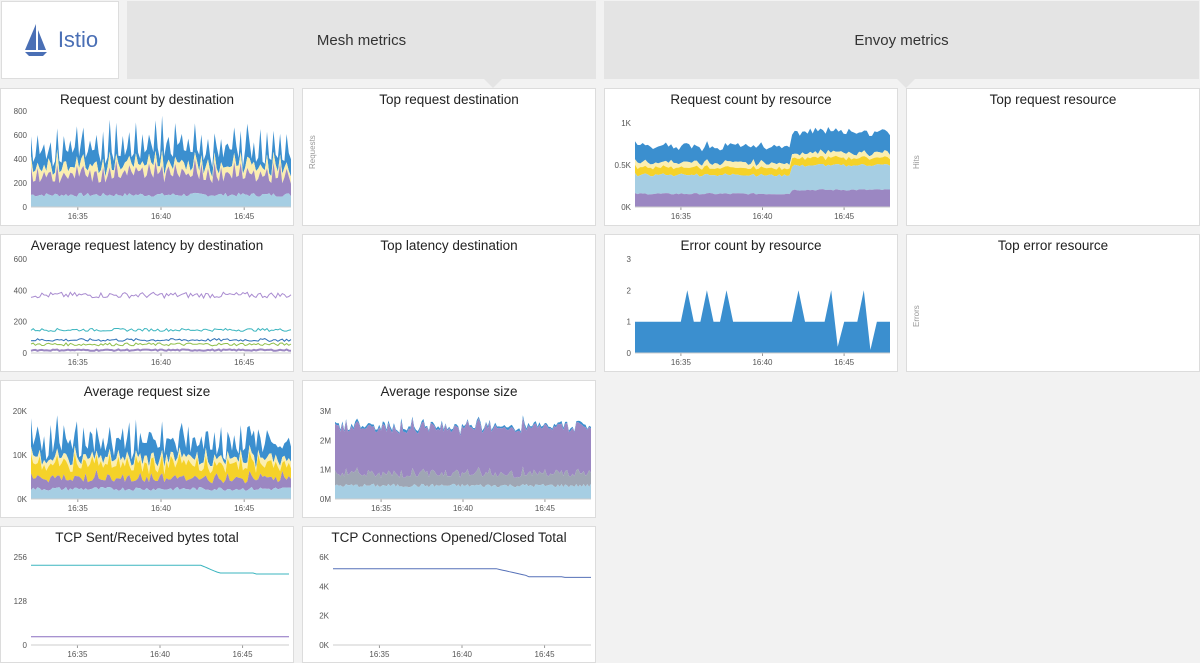  What do you see at coordinates (626, 123) in the screenshot?
I see `y-tick-label: 1K` at bounding box center [626, 123].